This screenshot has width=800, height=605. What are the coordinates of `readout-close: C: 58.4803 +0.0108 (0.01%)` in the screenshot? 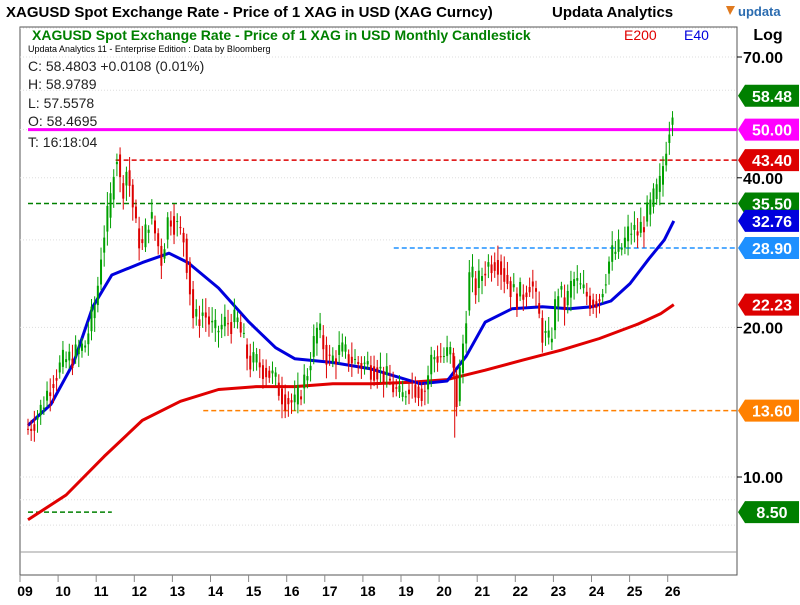 It's located at (116, 66).